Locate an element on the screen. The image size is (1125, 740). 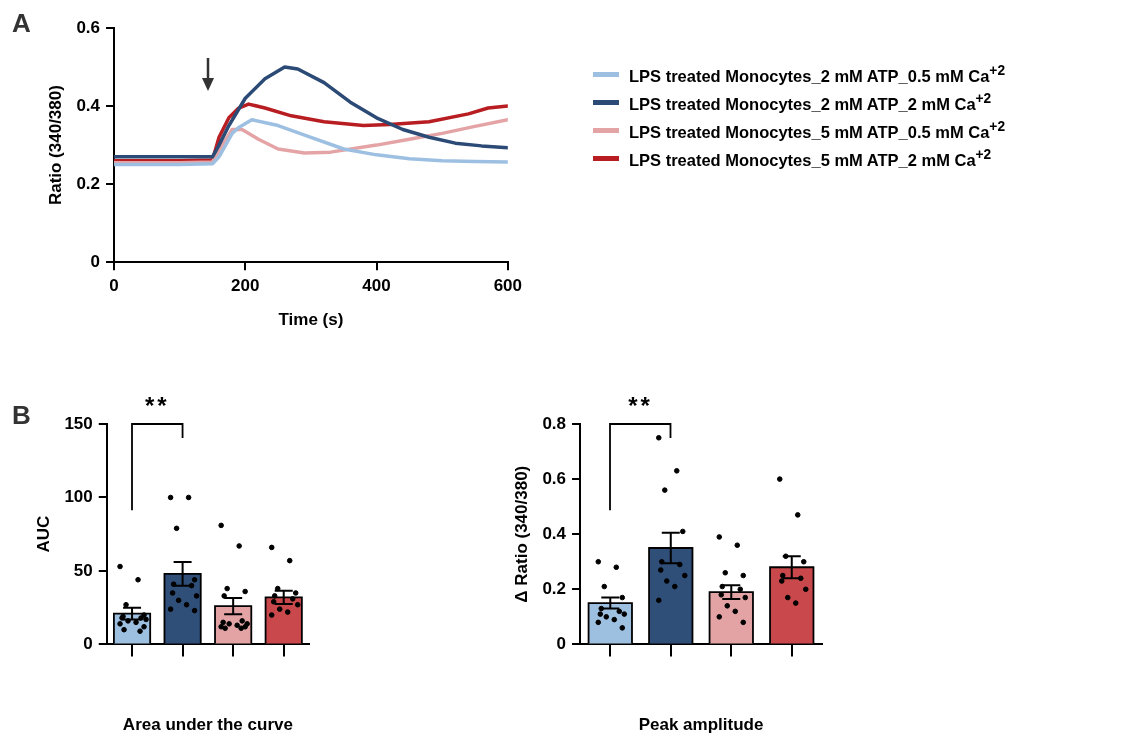
legend-label: LPS treated Monocytes_5 mM ATP_0.5 mM Ca$^{+2}$ is located at coordinates (817, 130).